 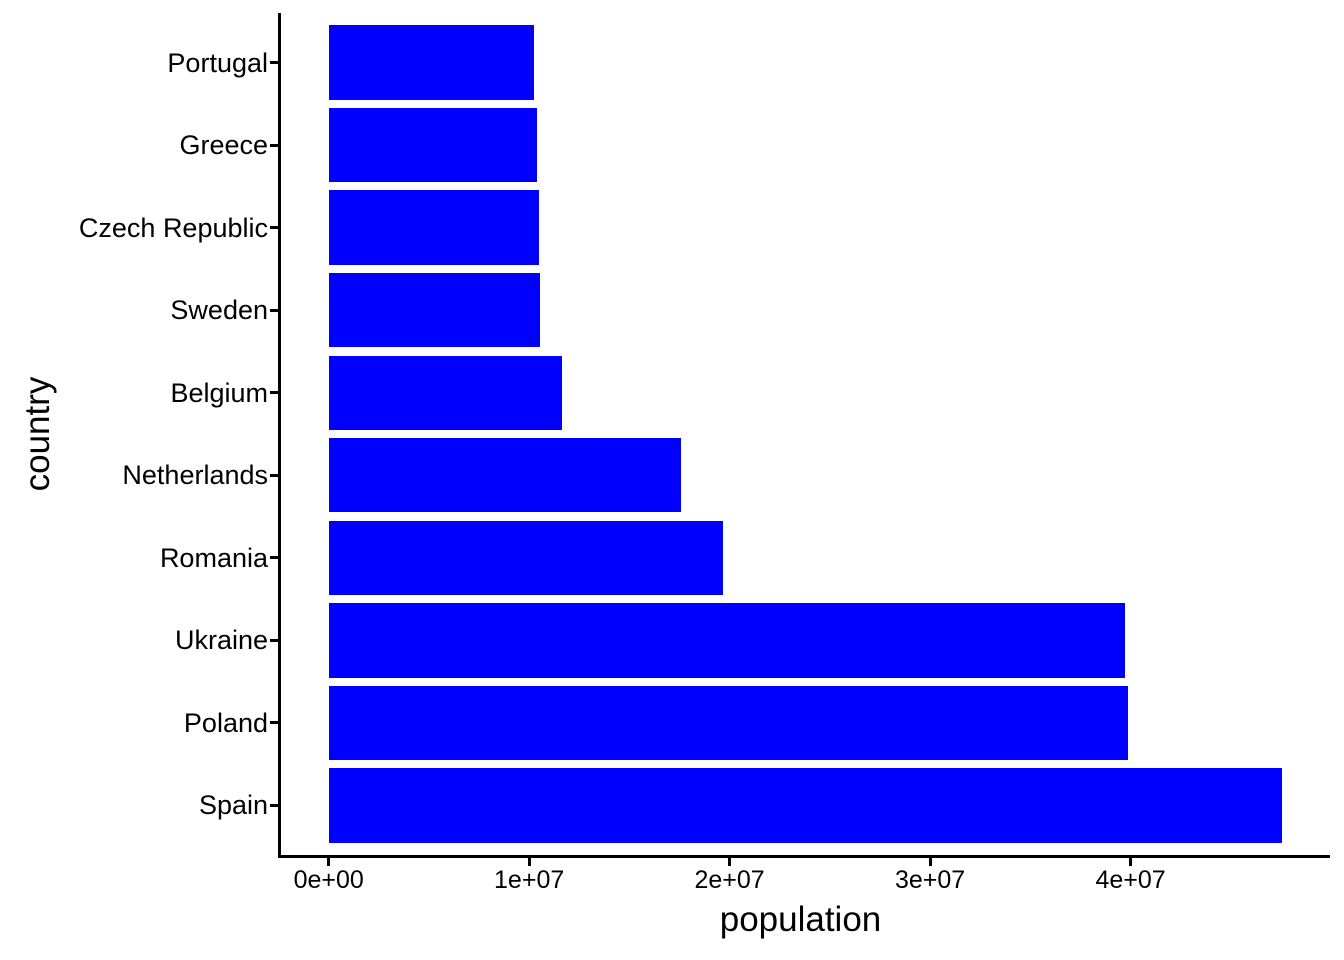 What do you see at coordinates (804, 856) in the screenshot?
I see `x-axis-line` at bounding box center [804, 856].